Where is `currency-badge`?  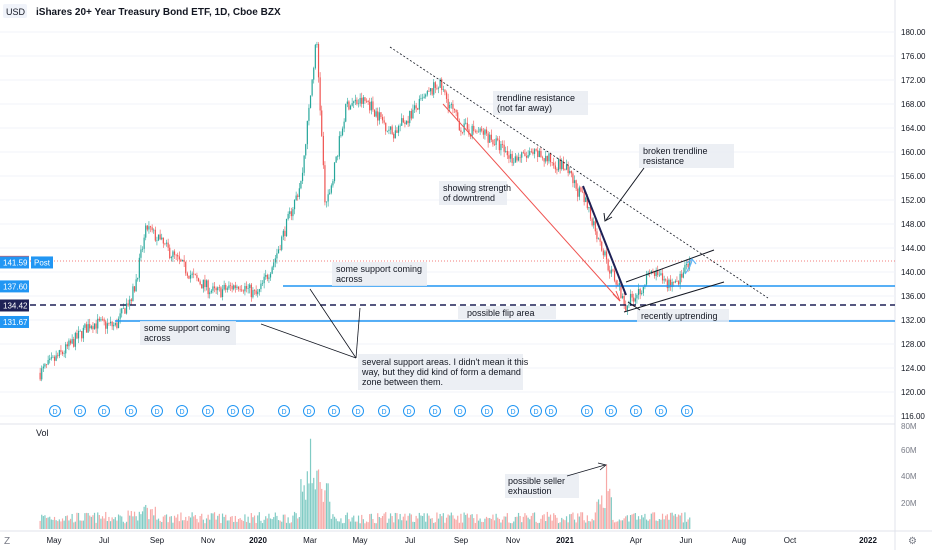
currency-badge is located at coordinates (15, 11).